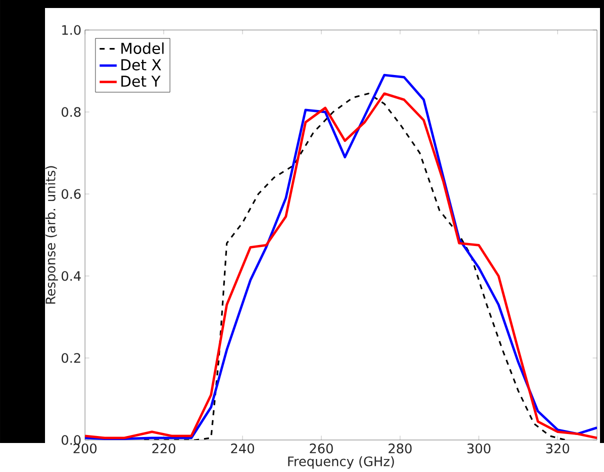 This screenshot has width=604, height=472. I want to click on x-tick-label: 220, so click(164, 448).